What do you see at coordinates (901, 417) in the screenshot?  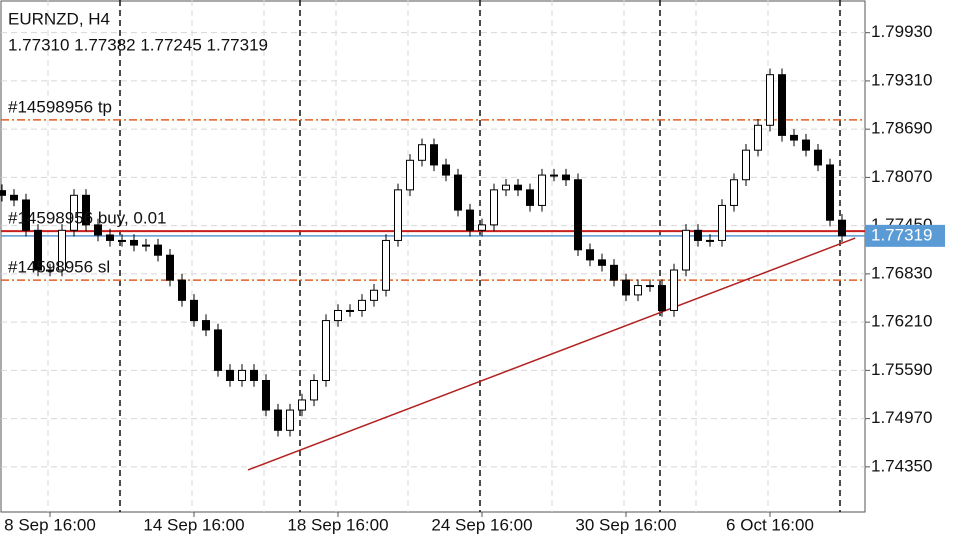 I see `y-tick-label: 1.74970` at bounding box center [901, 417].